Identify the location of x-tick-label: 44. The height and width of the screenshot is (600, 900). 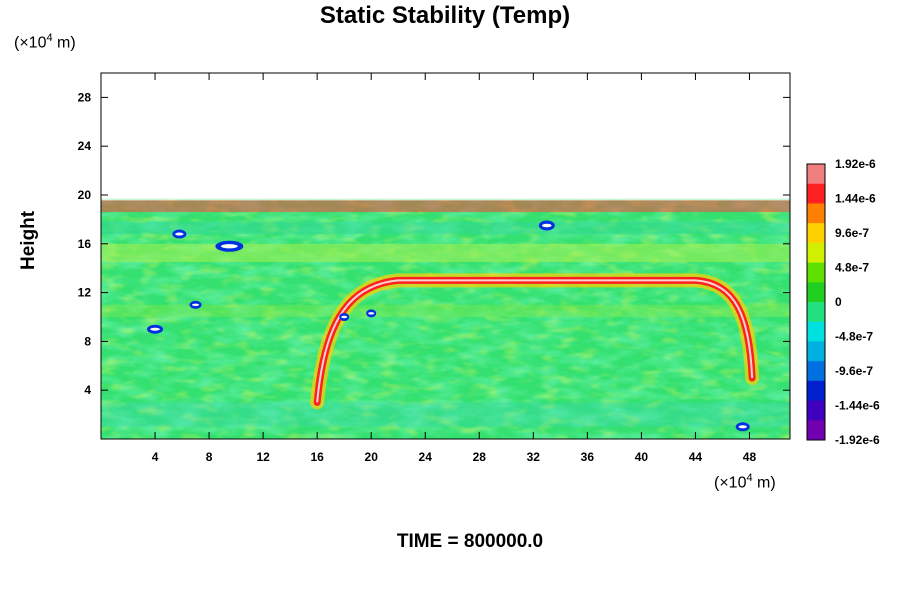
(696, 457).